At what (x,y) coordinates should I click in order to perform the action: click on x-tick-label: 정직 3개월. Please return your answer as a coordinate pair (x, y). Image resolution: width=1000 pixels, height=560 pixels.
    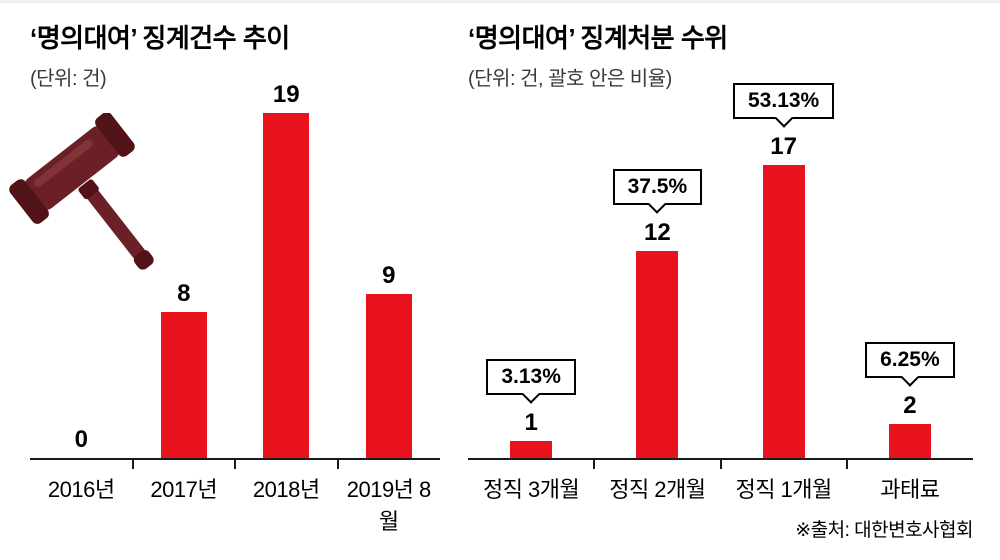
    Looking at the image, I should click on (531, 489).